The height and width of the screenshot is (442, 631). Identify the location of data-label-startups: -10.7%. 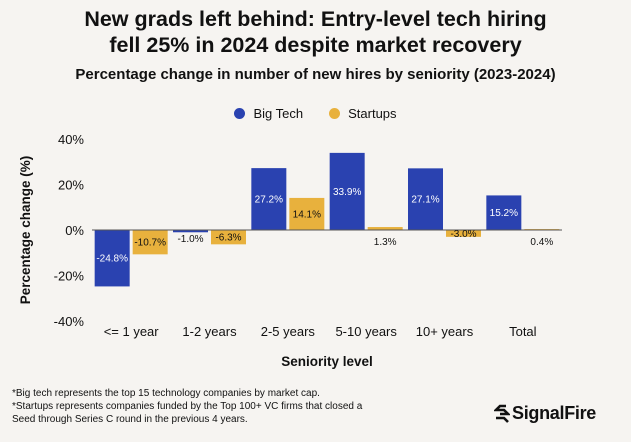
(150, 243).